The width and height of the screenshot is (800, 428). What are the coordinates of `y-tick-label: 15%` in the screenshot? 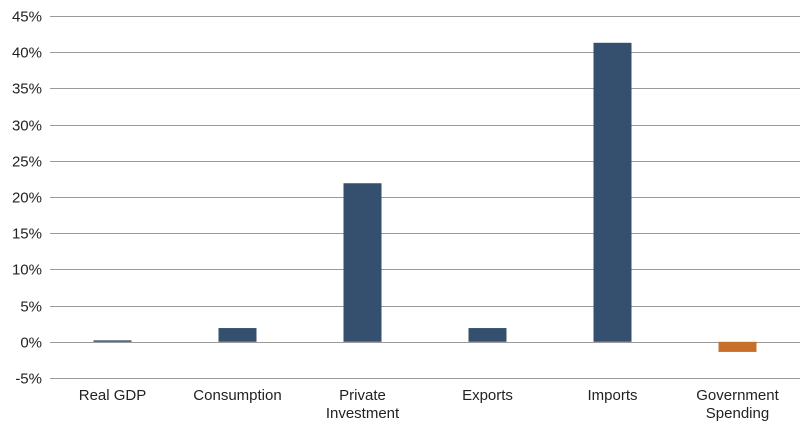 It's located at (27, 234).